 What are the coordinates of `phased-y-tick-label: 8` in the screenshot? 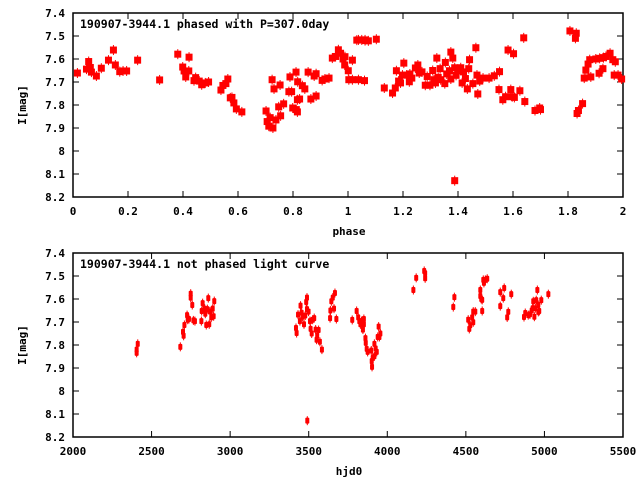 It's located at (61, 151).